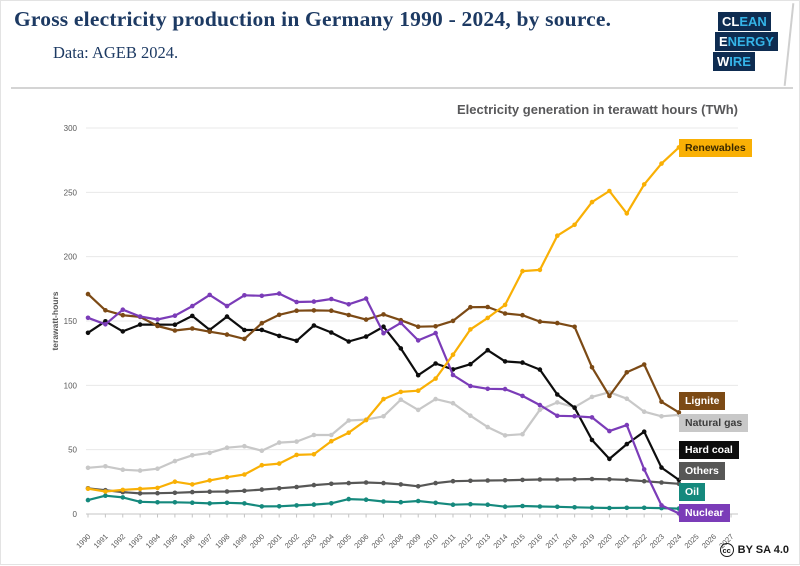 The height and width of the screenshot is (566, 800). What do you see at coordinates (379, 541) in the screenshot?
I see `svg-text: 2007` at bounding box center [379, 541].